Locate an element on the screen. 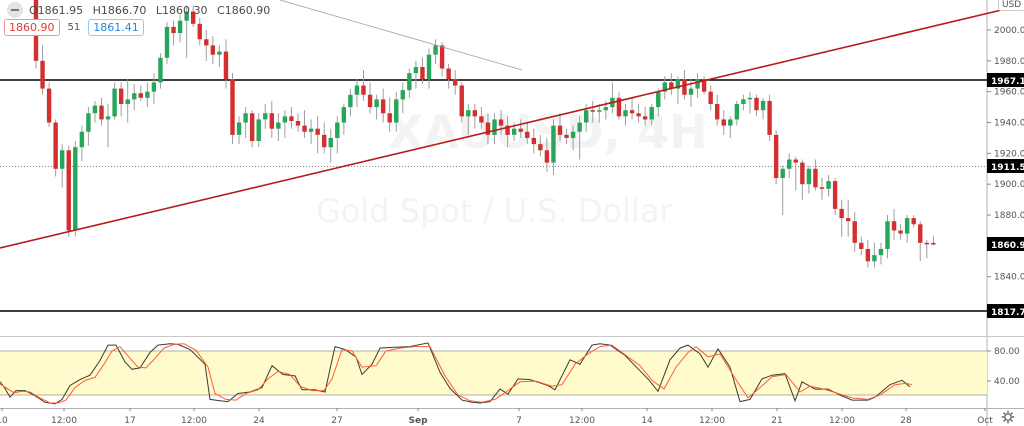  ohlc-legend: O1861.95 H1866.70 L1860.30 C1860.90 is located at coordinates (140, 10).